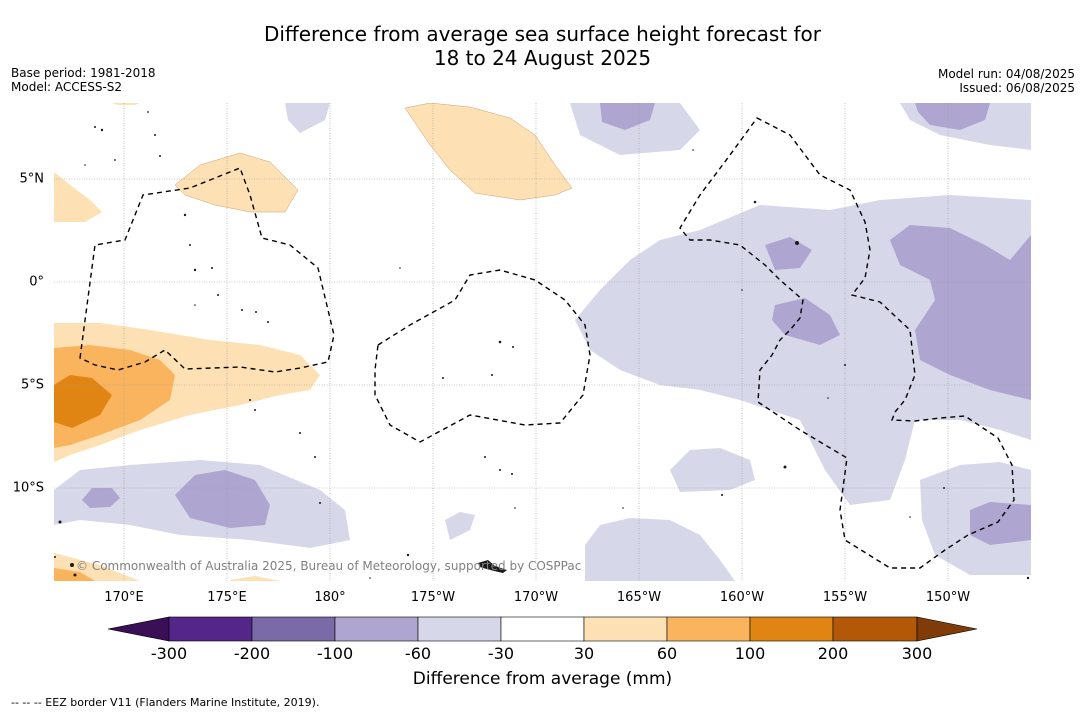  I want to click on lat-label-10s: 10°S, so click(28, 488).